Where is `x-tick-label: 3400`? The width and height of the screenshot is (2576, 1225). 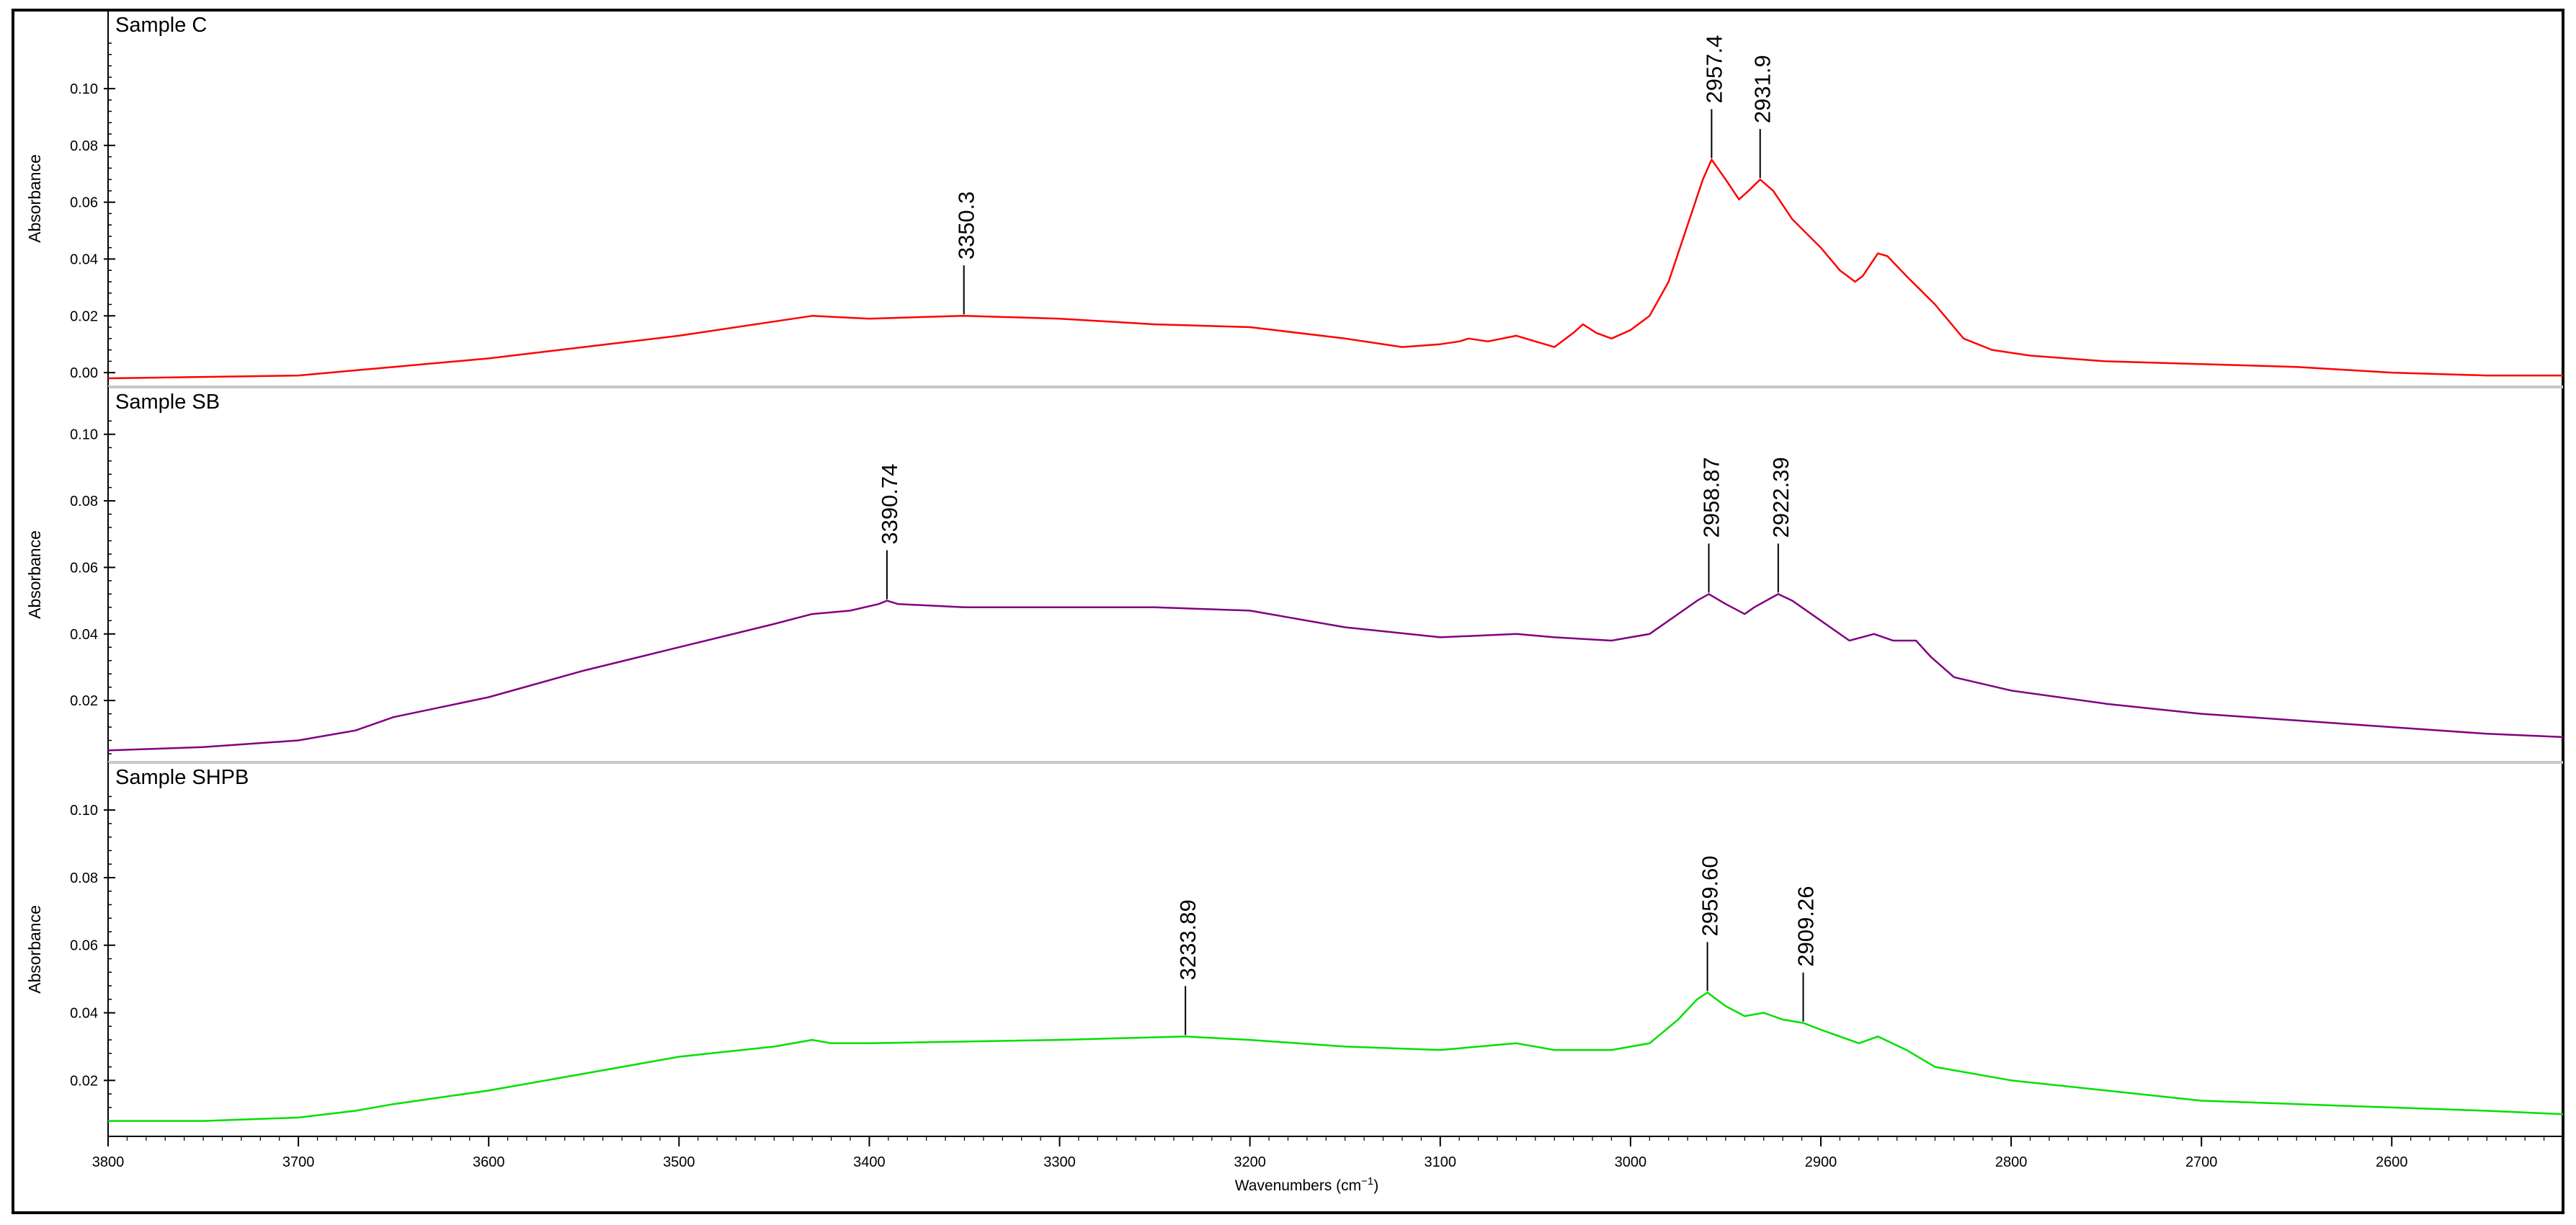 x-tick-label: 3400 is located at coordinates (869, 1162).